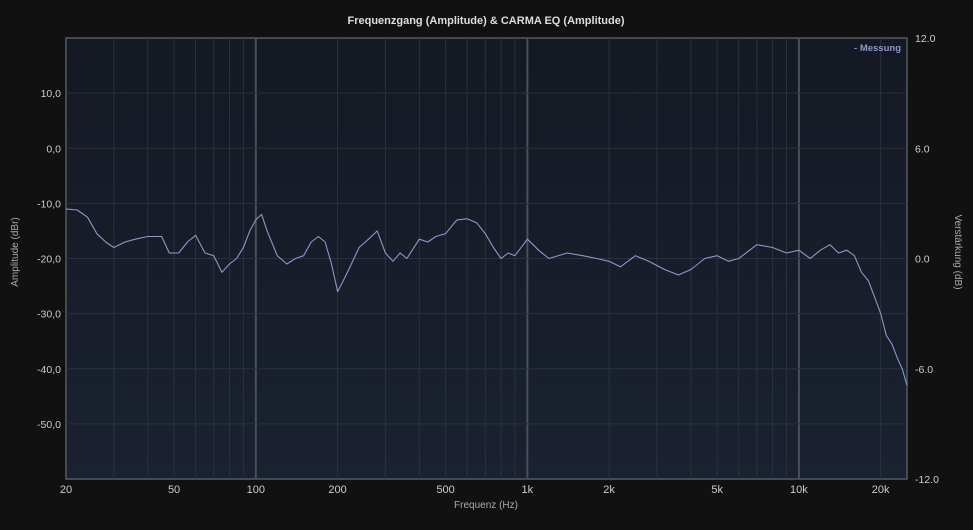  I want to click on y2-axis-ticks: 12.0 6.0 0.0 -6.0 -12.0, so click(927, 259).